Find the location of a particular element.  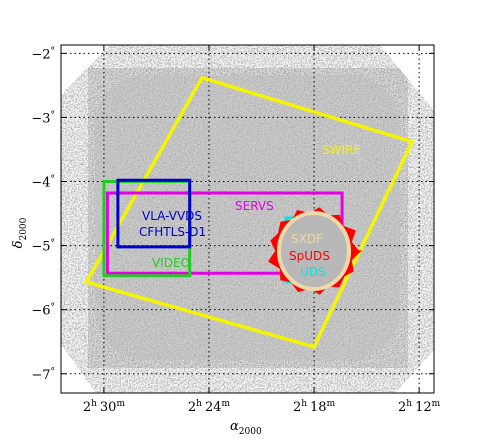

sky-corner-bottom-right is located at coordinates (414, 371).